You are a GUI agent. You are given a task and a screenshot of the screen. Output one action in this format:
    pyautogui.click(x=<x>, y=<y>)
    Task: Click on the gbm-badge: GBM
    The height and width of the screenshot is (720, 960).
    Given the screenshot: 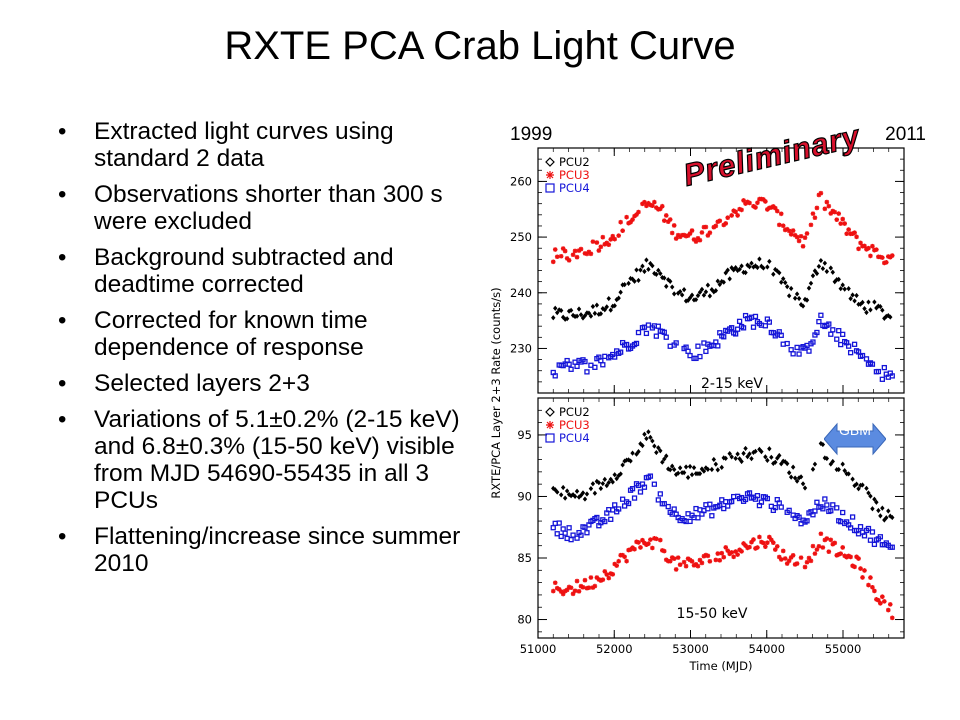 What is the action you would take?
    pyautogui.click(x=855, y=439)
    